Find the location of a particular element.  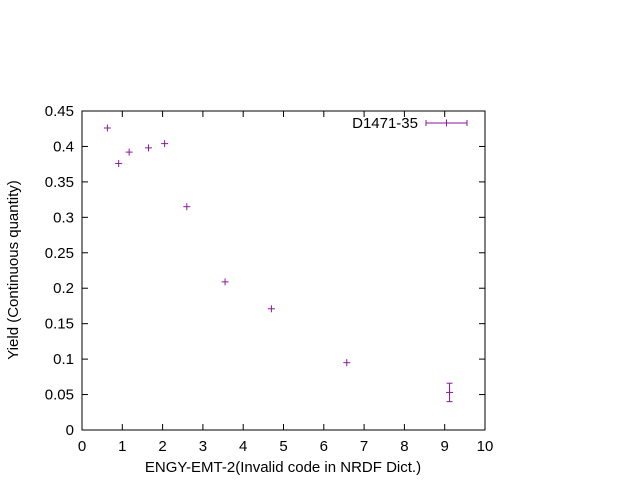

y-tick-label: 0.4 is located at coordinates (63, 146).